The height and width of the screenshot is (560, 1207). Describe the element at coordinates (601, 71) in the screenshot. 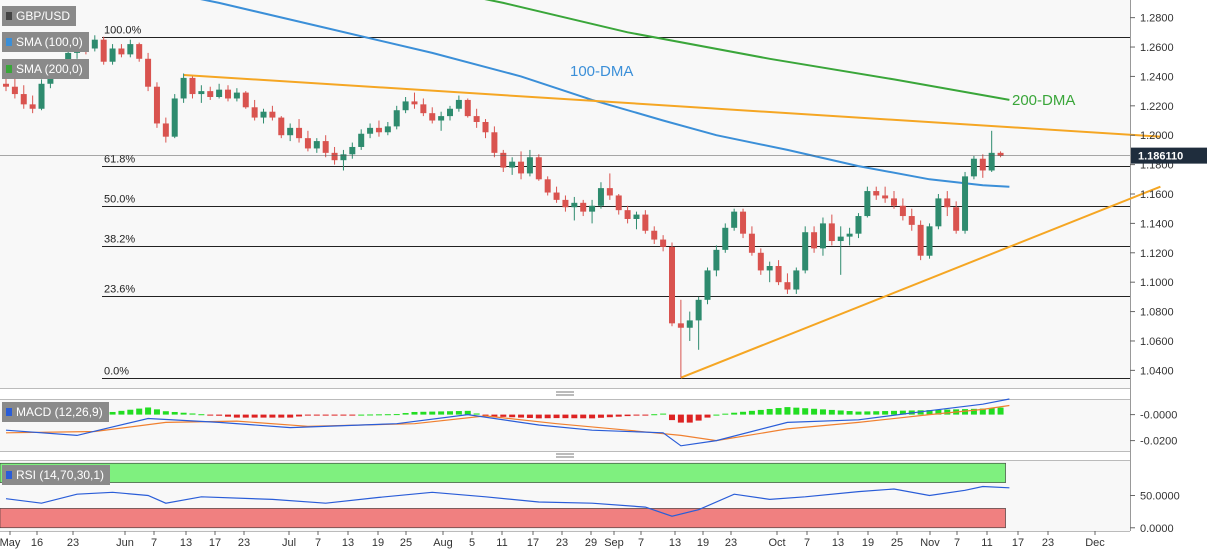

I see `dma100-annotation: 100-DMA` at that location.